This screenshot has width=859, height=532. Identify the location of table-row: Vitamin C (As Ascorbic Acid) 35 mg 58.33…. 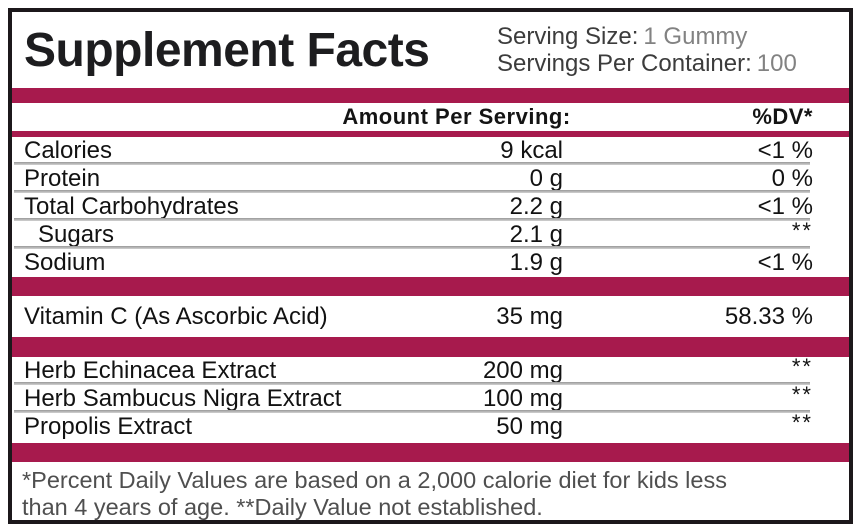
(430, 316).